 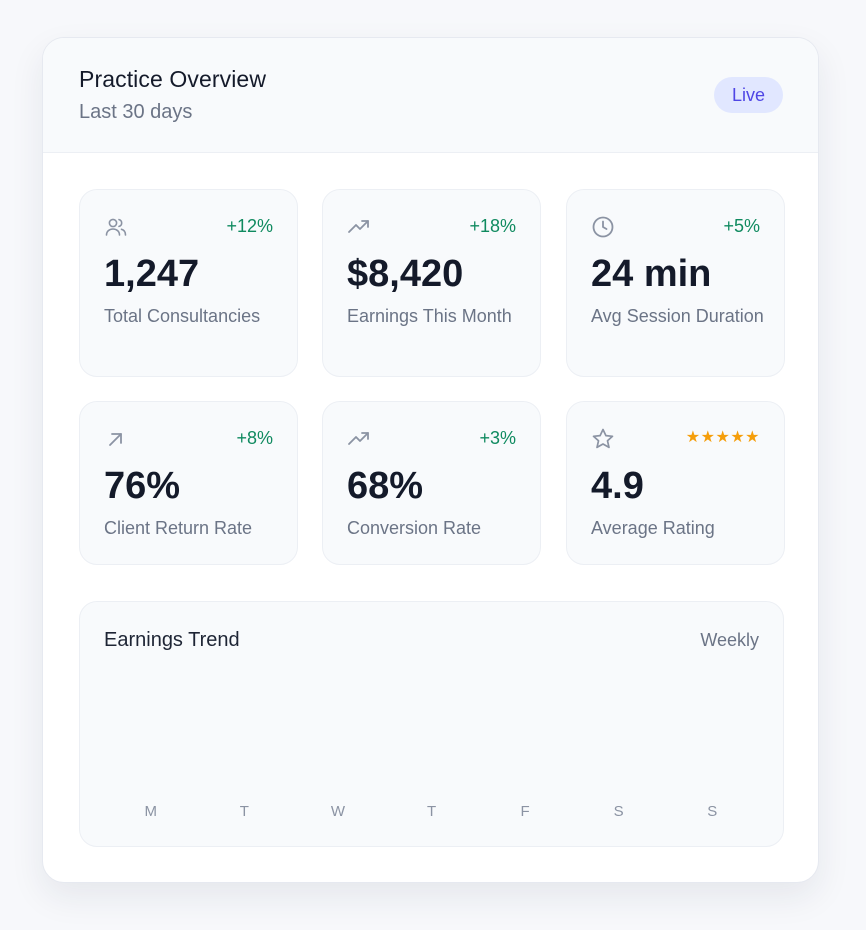 I want to click on page-title: Practice Overview, so click(x=173, y=79).